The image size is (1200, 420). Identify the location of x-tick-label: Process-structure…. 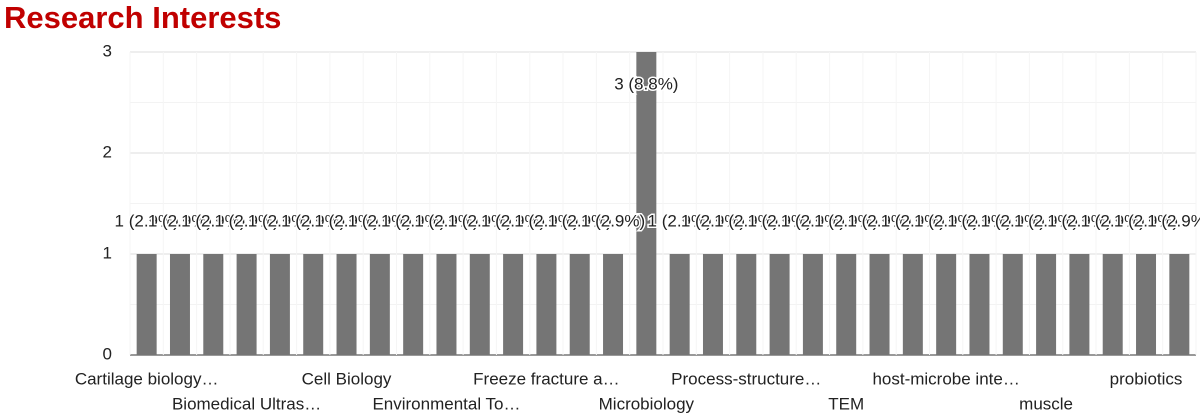
(746, 378).